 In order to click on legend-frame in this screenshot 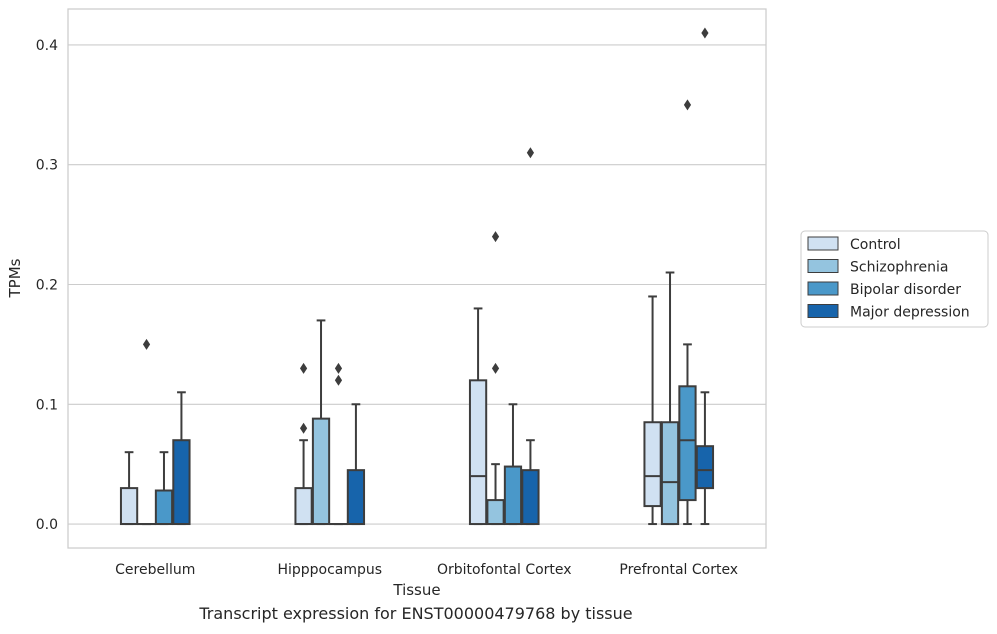, I will do `click(894, 279)`.